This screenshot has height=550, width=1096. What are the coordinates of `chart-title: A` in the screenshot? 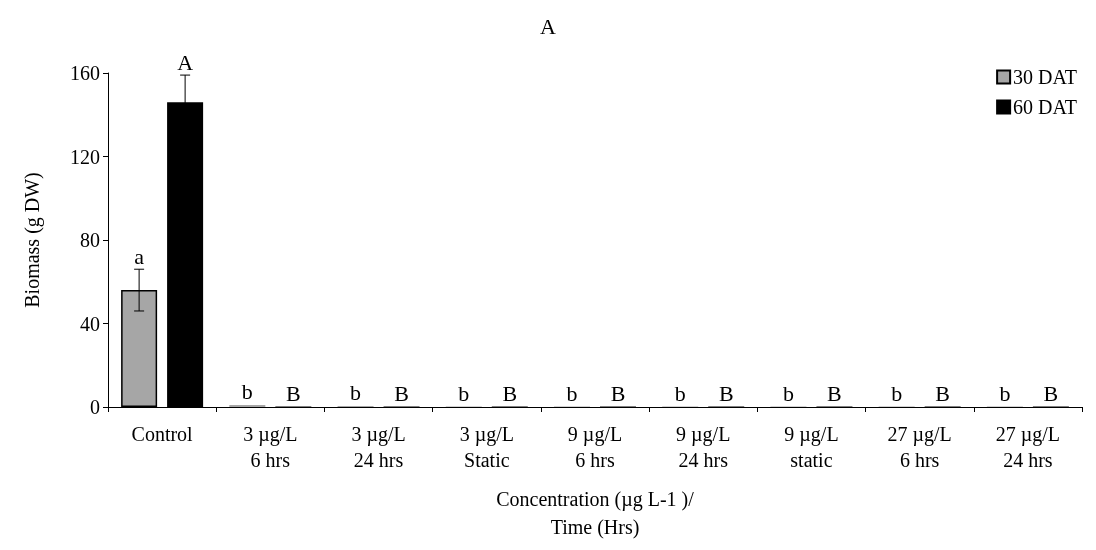 It's located at (548, 26).